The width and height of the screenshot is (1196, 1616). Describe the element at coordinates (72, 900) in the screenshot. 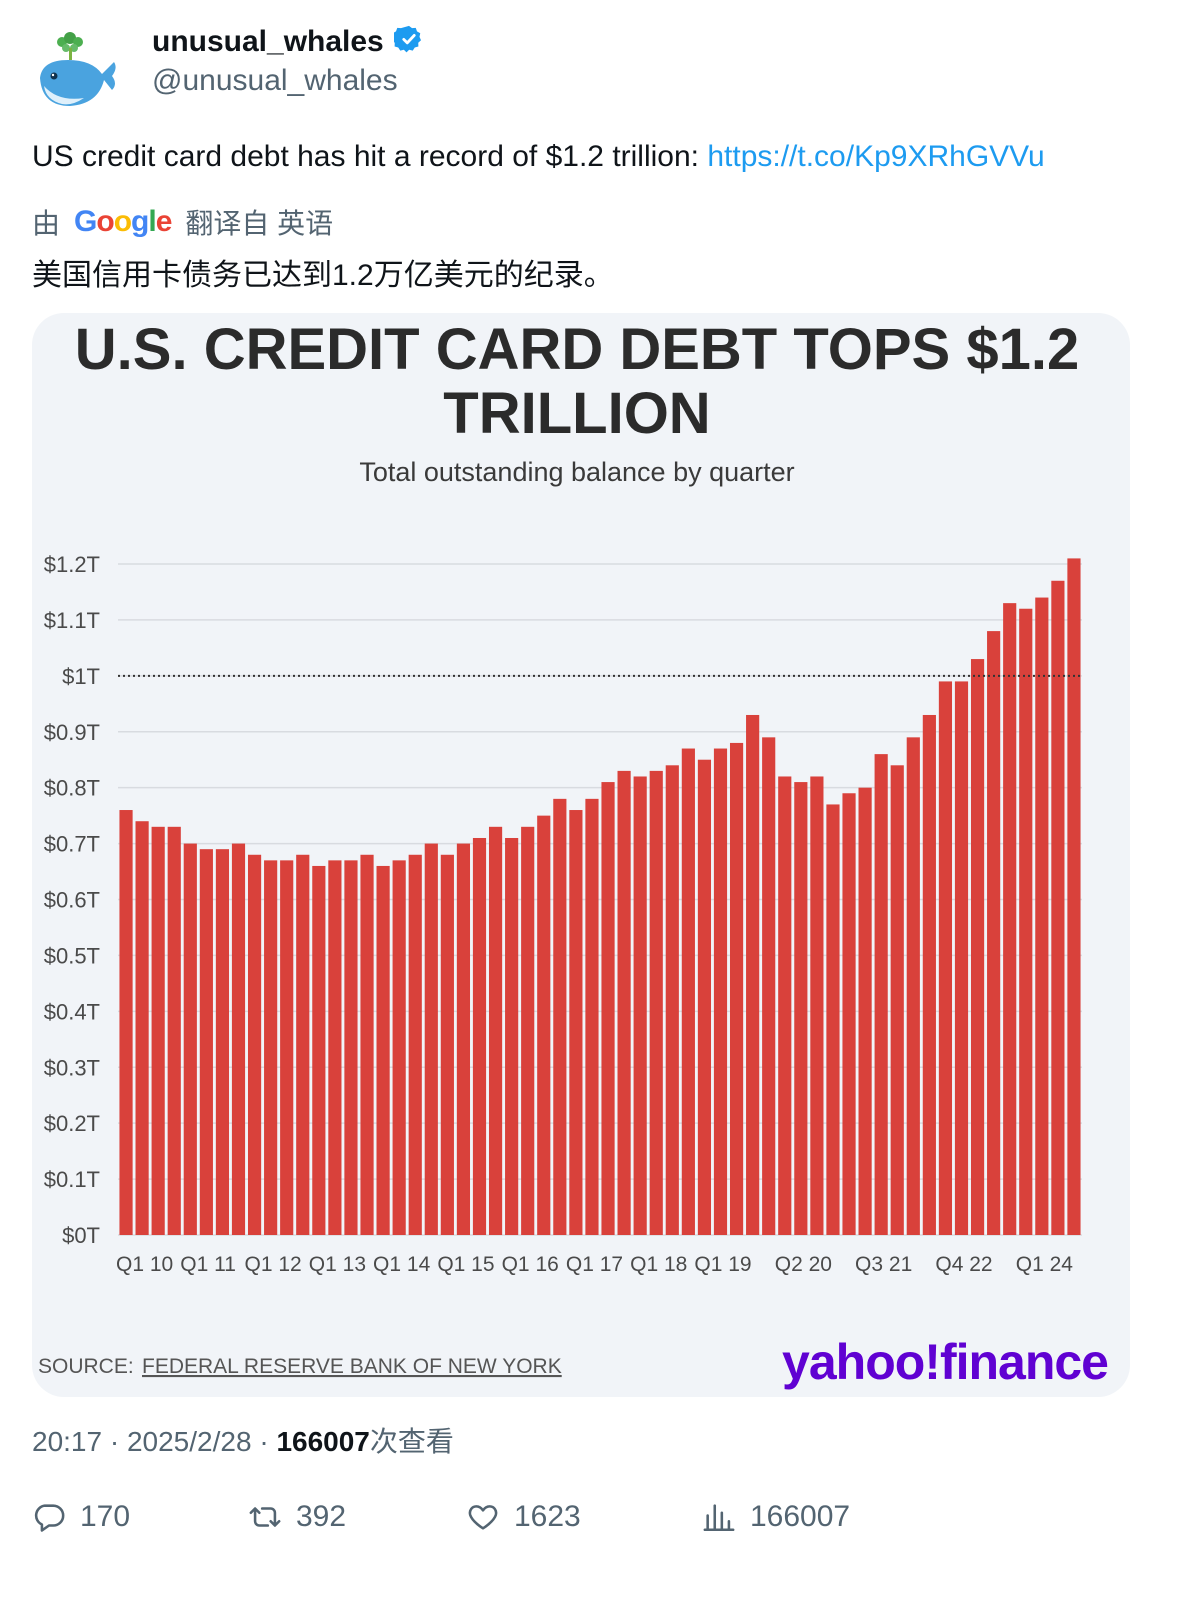

I see `y-tick-label: $0.6T` at that location.